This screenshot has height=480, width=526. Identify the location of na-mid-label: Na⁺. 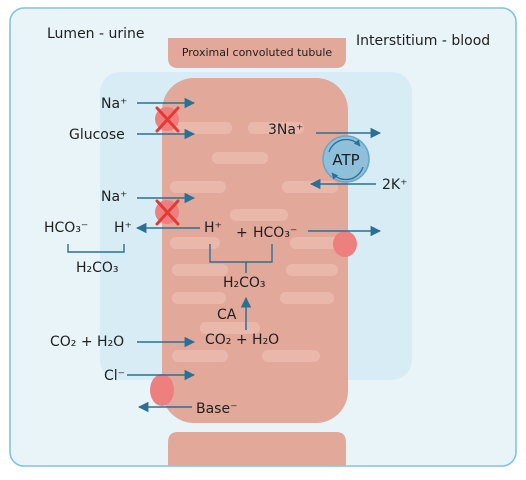
(114, 197).